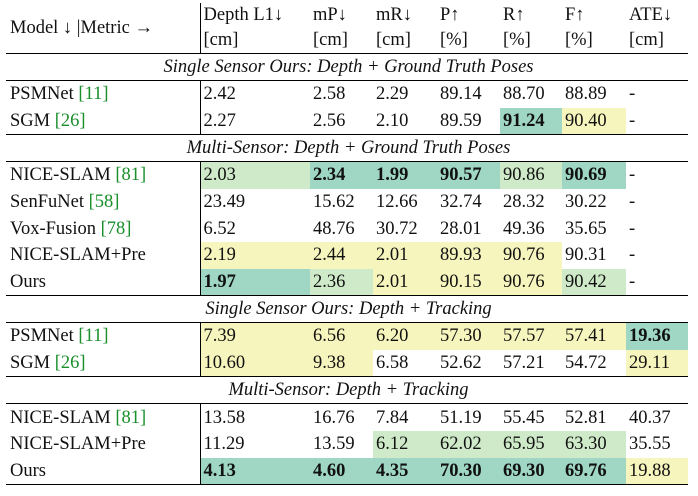 This screenshot has height=496, width=698. What do you see at coordinates (347, 94) in the screenshot?
I see `table-row: PSMNet [11] 2.42 2.58 2.29 89.14 88.70 88.89-` at bounding box center [347, 94].